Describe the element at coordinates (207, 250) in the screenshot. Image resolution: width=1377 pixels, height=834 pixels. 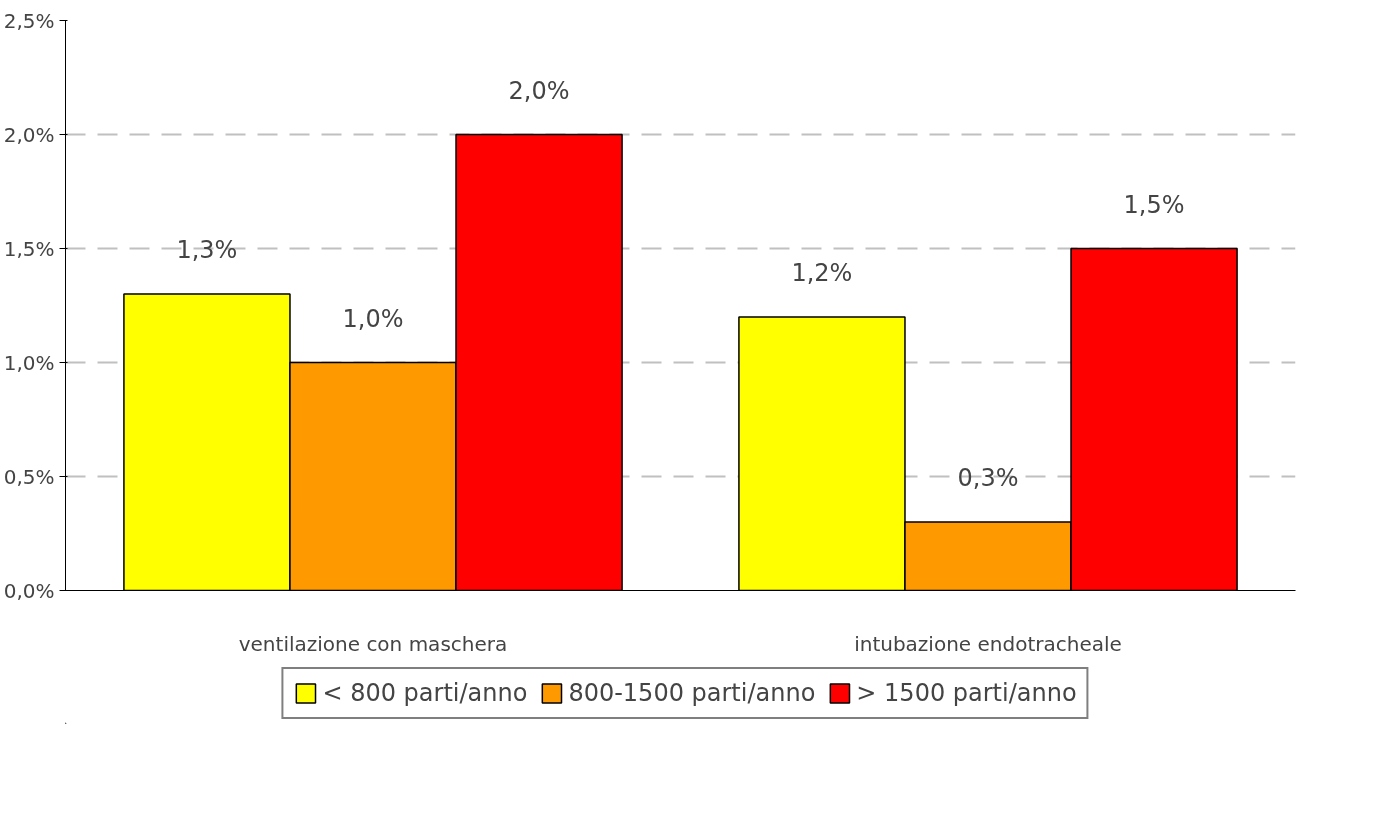
I see `data-label: 1,3%` at that location.